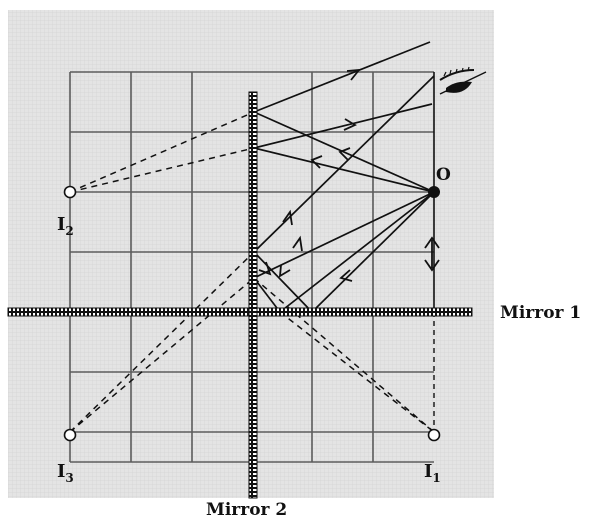  What do you see at coordinates (434, 435) in the screenshot?
I see `image-1-point` at bounding box center [434, 435].